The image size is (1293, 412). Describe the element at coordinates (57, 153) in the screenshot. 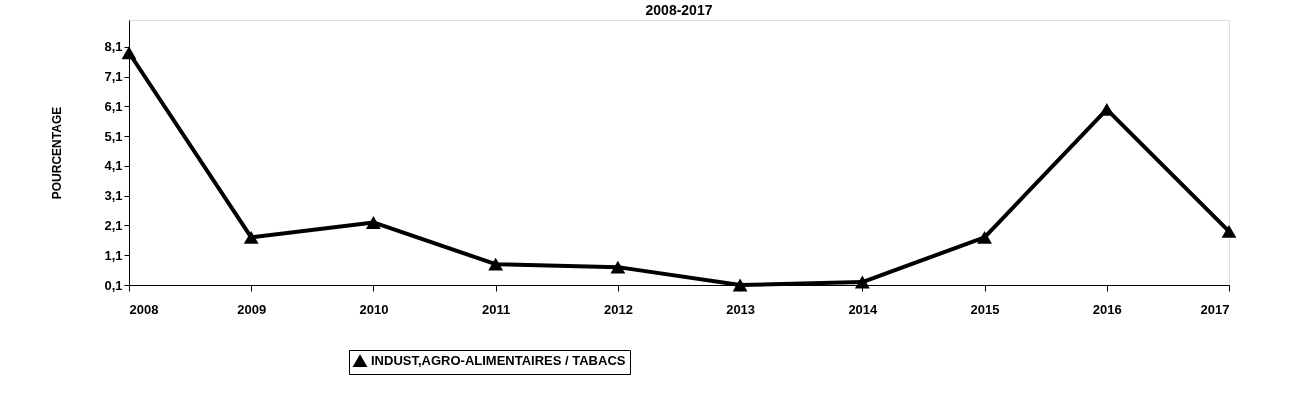

I see `y-axis-title: POURCENTAGE` at that location.